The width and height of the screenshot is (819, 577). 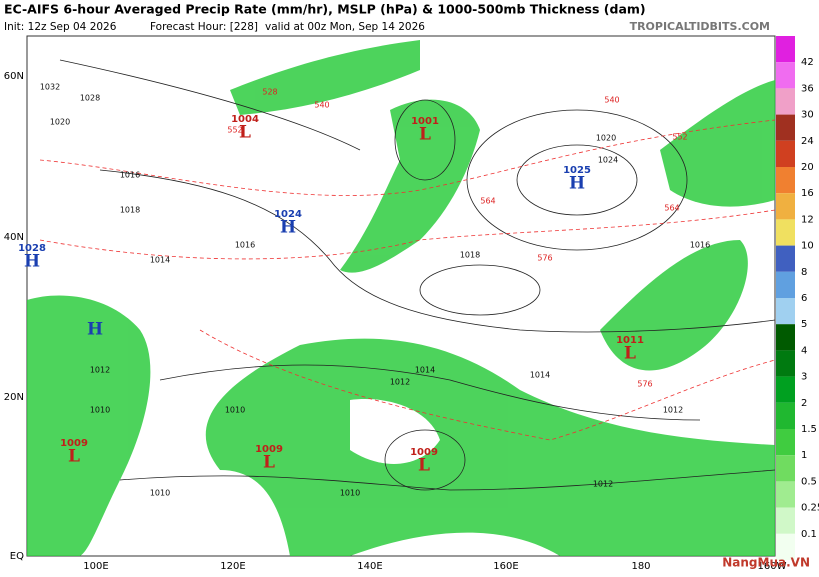 What do you see at coordinates (797, 298) in the screenshot?
I see `colorbar: 42 36 30 24 20 16 12 10 8 6 5 4 3 2 1.5 1 0.5 0.25 0.1` at bounding box center [797, 298].